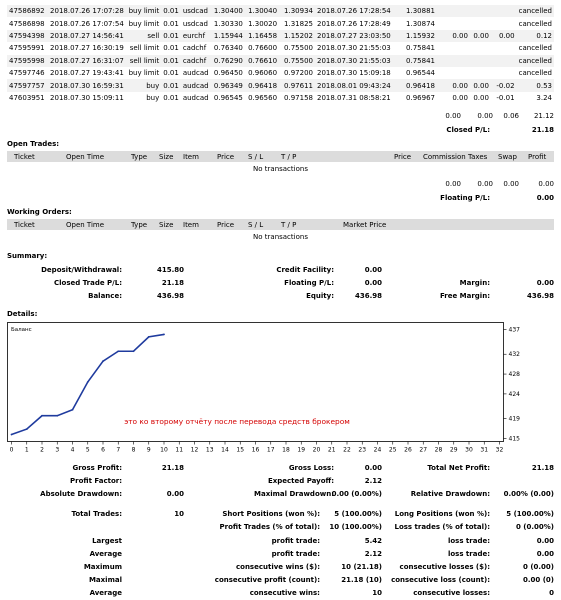 The width and height of the screenshot is (561, 600). I want to click on total-trades-label: Total Trades:, so click(96, 514).